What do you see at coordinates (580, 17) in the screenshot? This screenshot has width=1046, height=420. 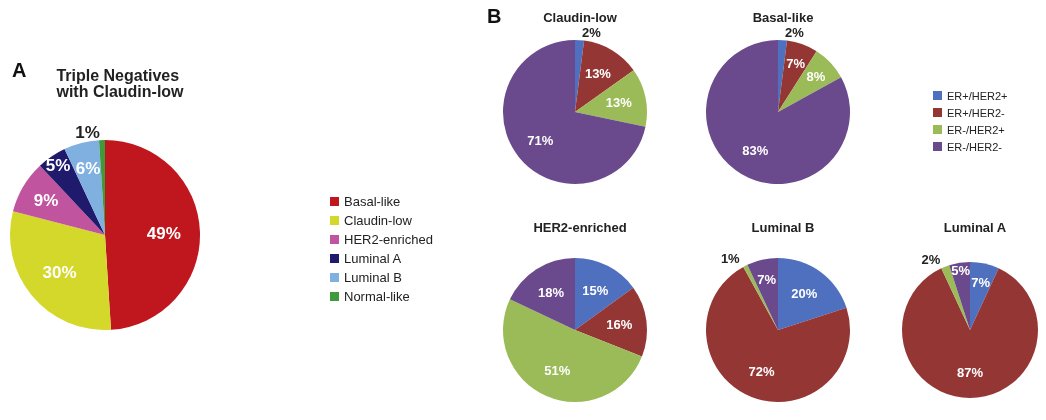 I see `chart-title: Claudin-low` at bounding box center [580, 17].